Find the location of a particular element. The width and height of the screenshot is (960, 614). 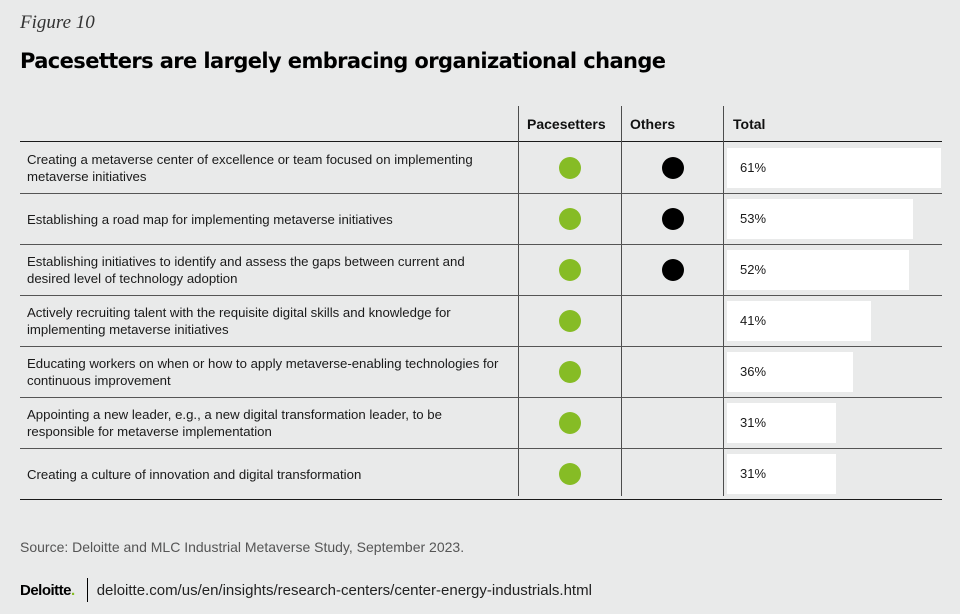

total-value-label: 53% is located at coordinates (753, 218).